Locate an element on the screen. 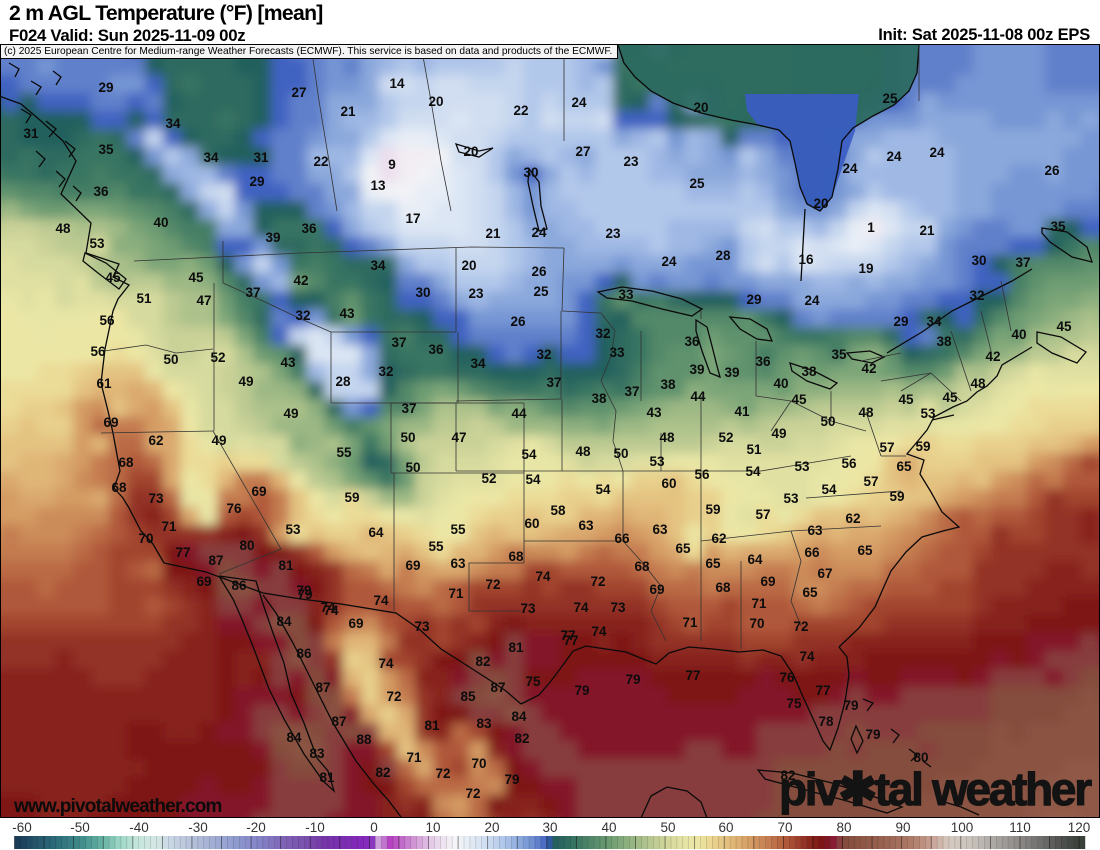  svg-text: 45 is located at coordinates (1064, 326).